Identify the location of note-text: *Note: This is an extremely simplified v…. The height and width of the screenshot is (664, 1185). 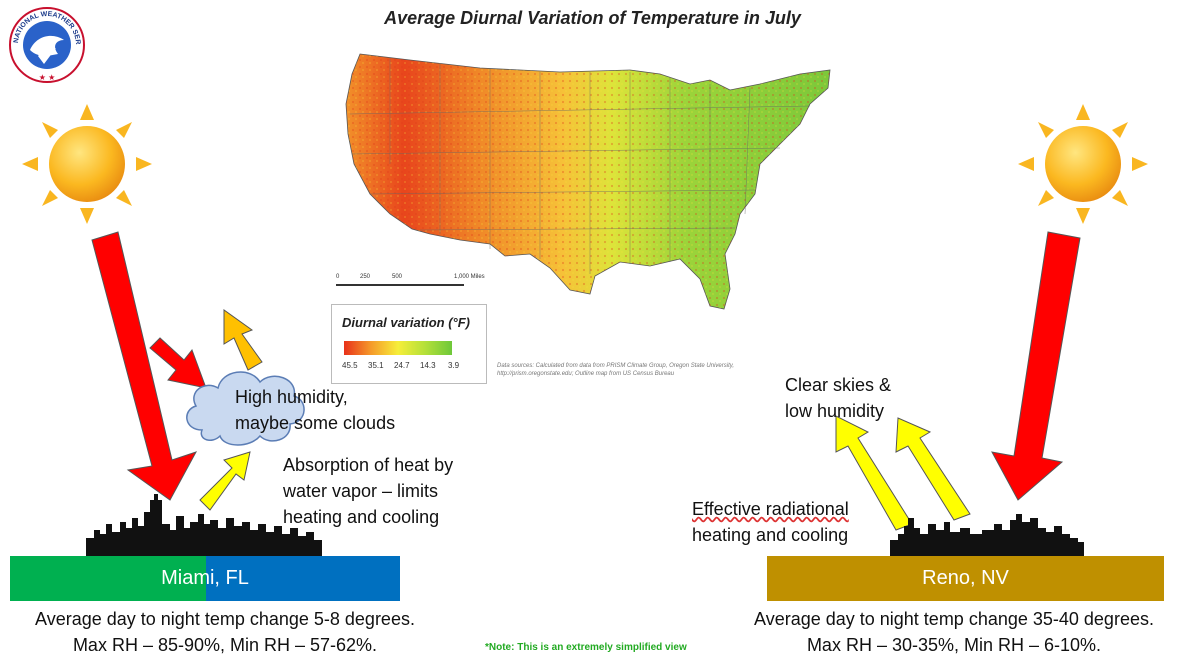
(586, 647).